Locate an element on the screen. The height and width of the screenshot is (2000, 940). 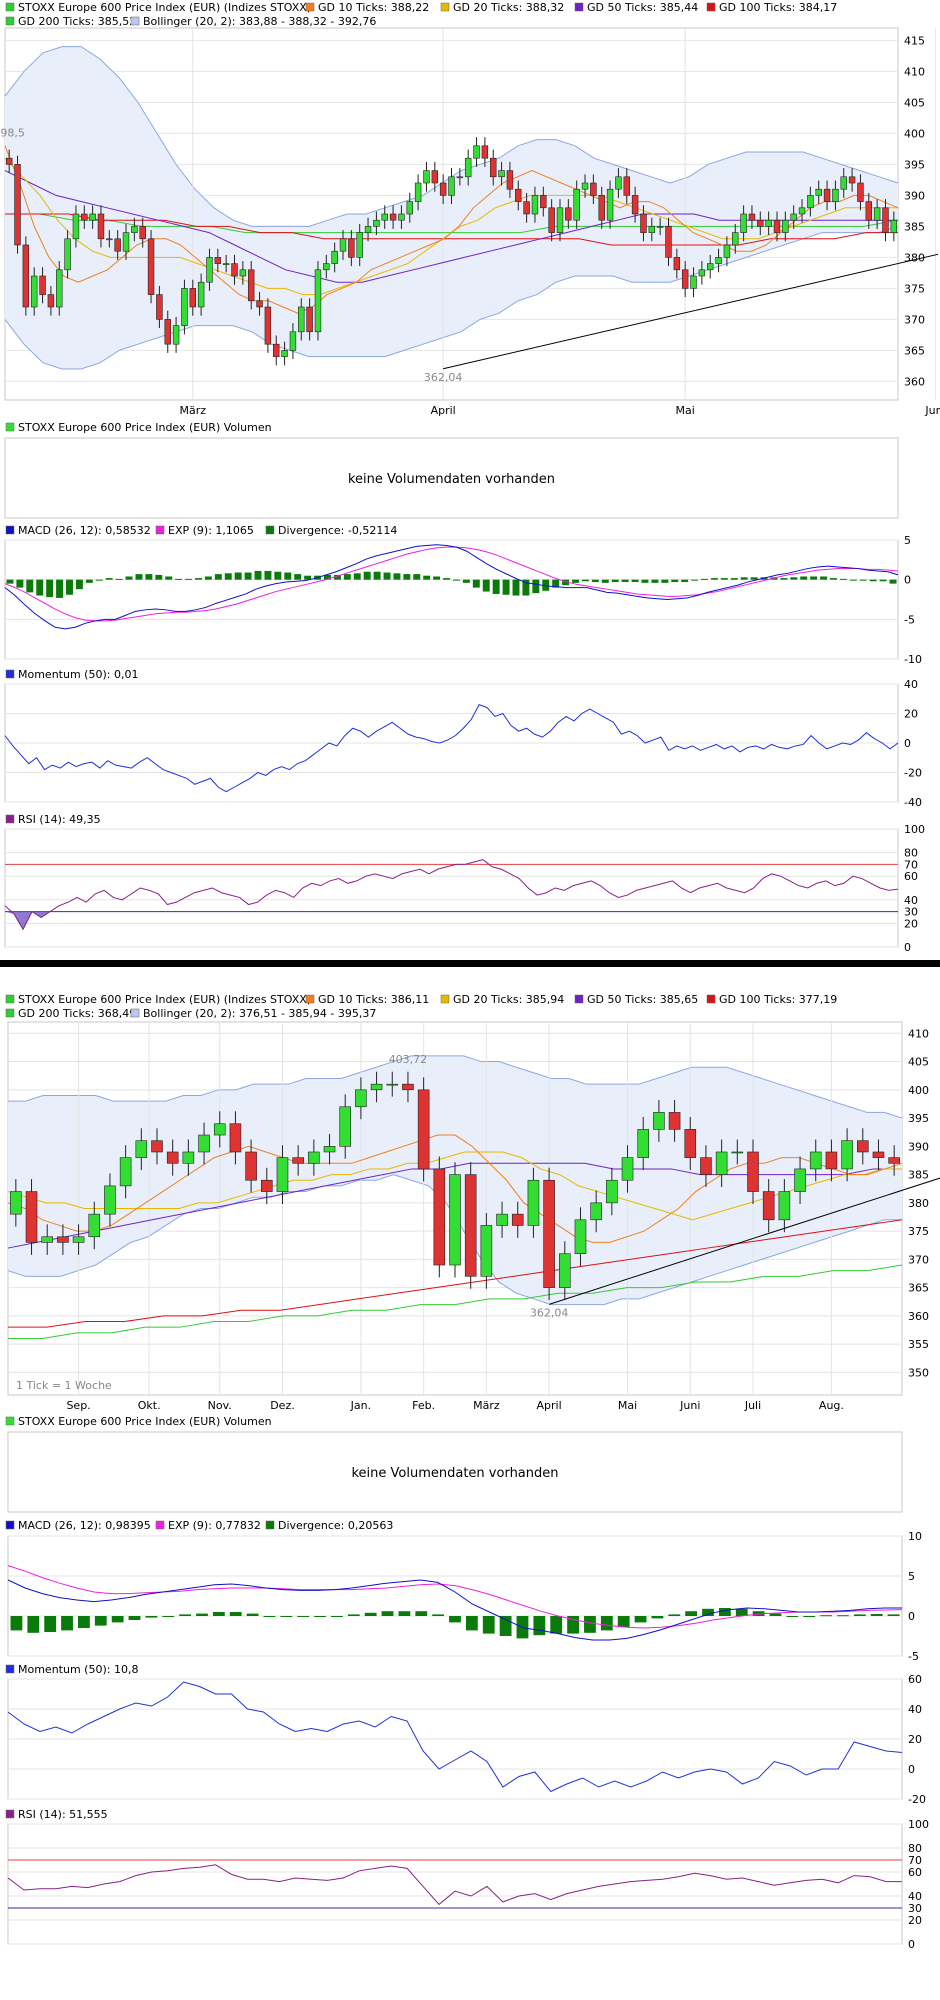
volume-plot-frame is located at coordinates (451, 478).